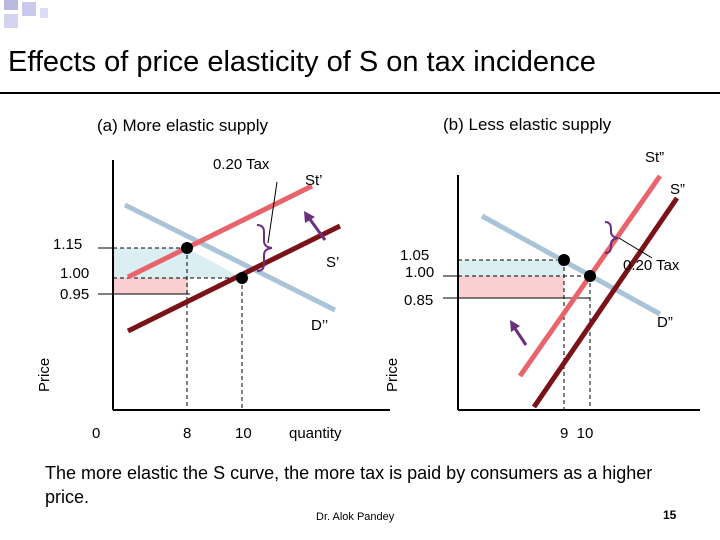 This screenshot has height=540, width=720. Describe the element at coordinates (75, 294) in the screenshot. I see `panel-a-price-095: 0.95` at that location.